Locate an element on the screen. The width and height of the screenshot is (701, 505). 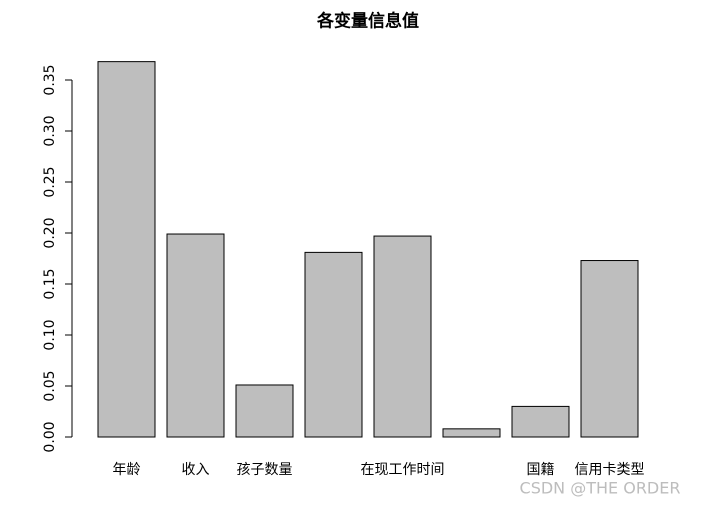
y-tick-label: 0.05 is located at coordinates (50, 385).